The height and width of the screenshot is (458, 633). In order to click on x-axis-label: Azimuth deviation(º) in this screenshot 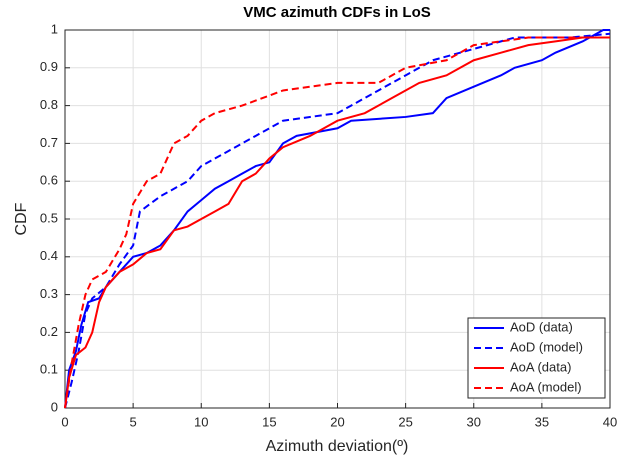, I will do `click(337, 446)`.